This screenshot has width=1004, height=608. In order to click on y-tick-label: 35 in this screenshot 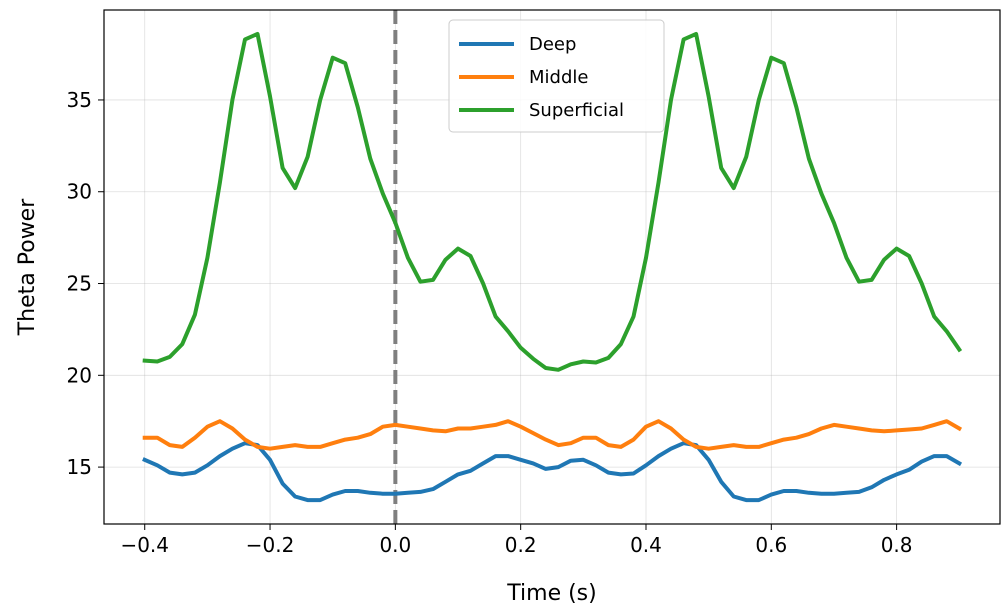, I will do `click(79, 100)`.